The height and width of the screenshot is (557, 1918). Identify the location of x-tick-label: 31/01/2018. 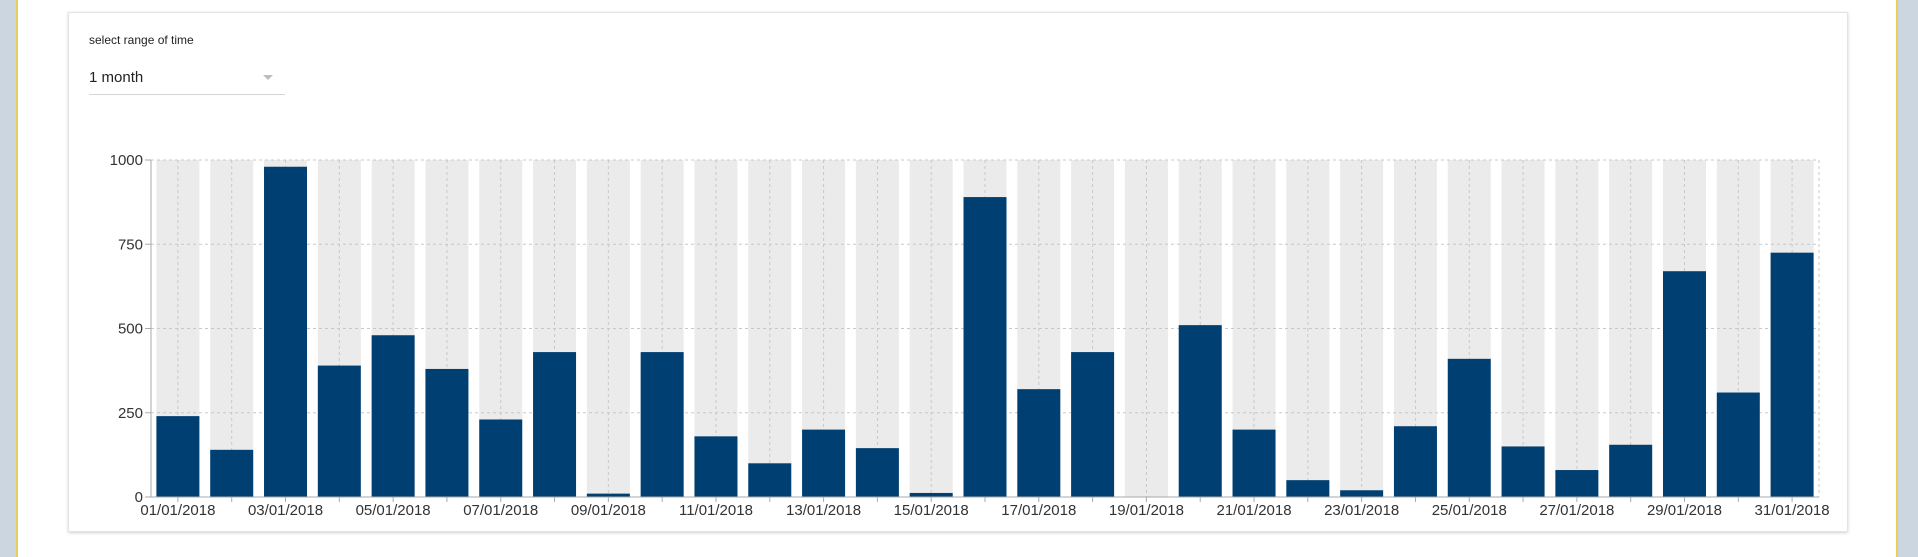
(1792, 510).